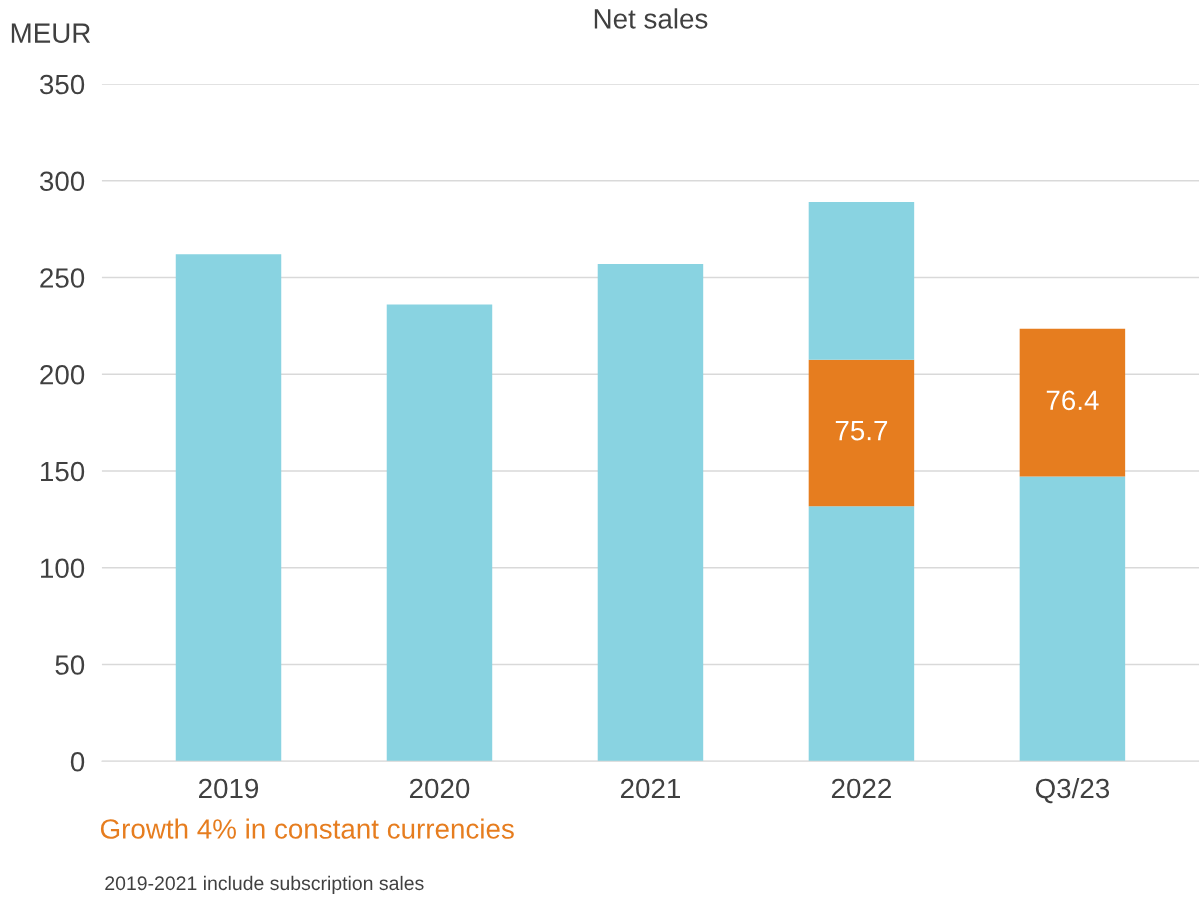  Describe the element at coordinates (62, 278) in the screenshot. I see `y-tick-label: 250` at that location.